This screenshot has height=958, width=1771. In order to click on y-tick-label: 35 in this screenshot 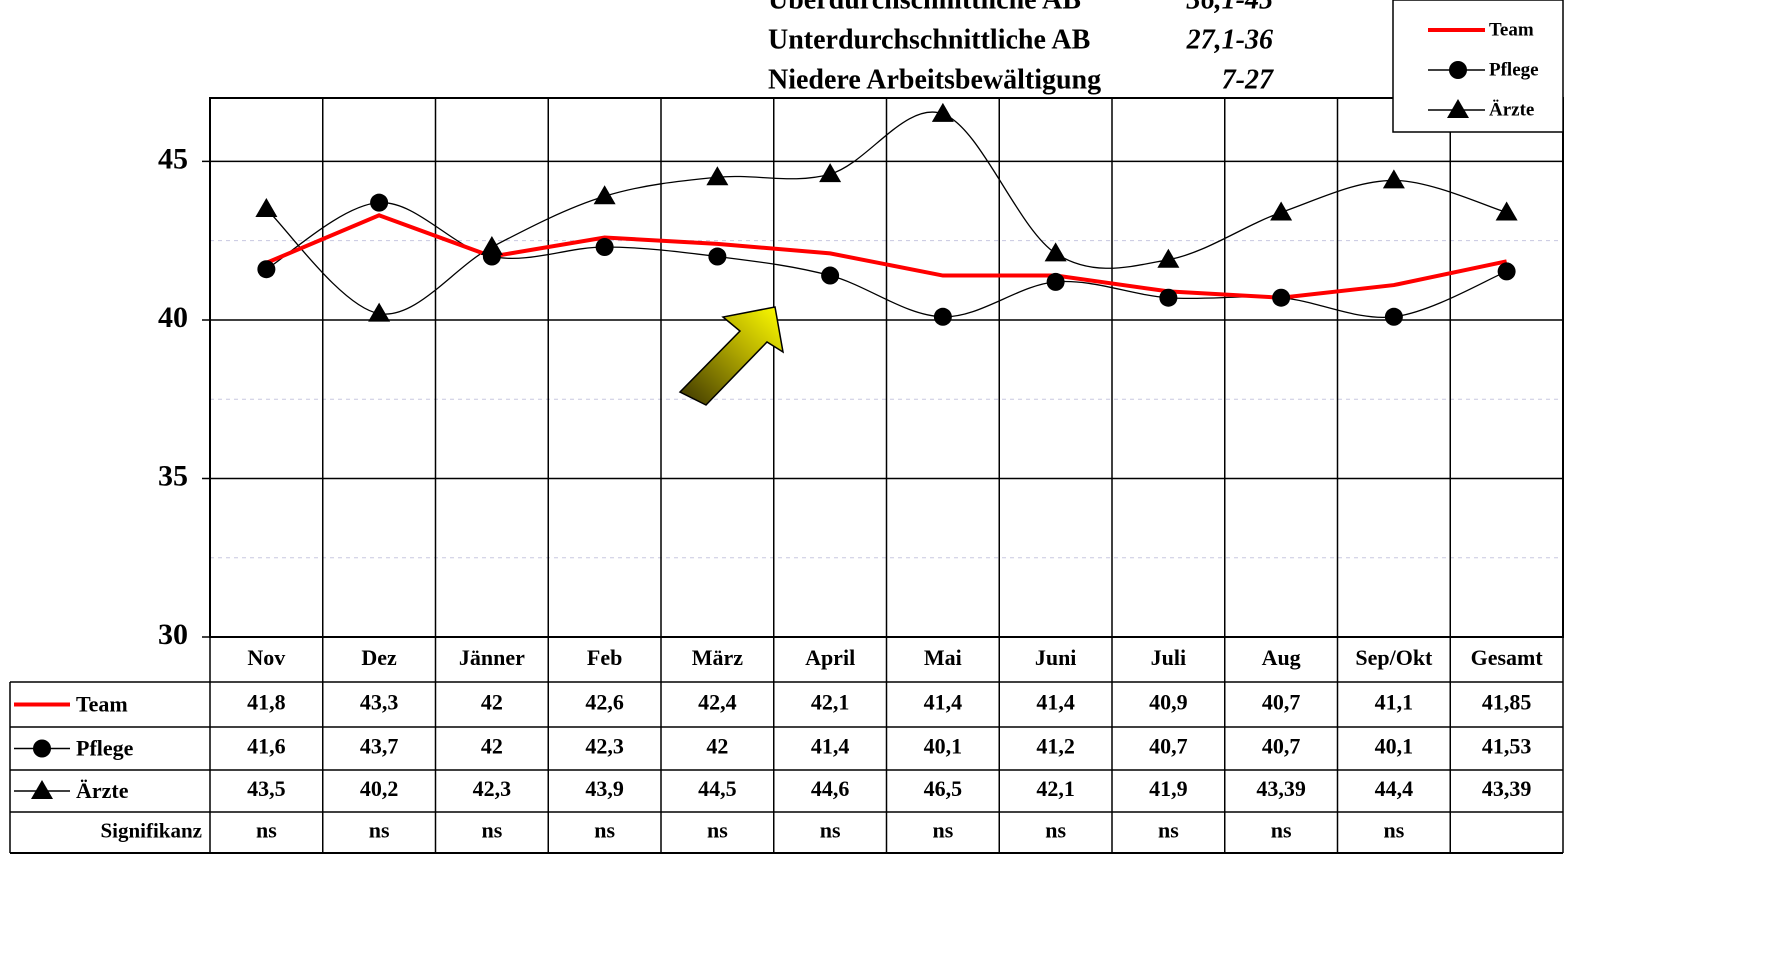, I will do `click(173, 475)`.